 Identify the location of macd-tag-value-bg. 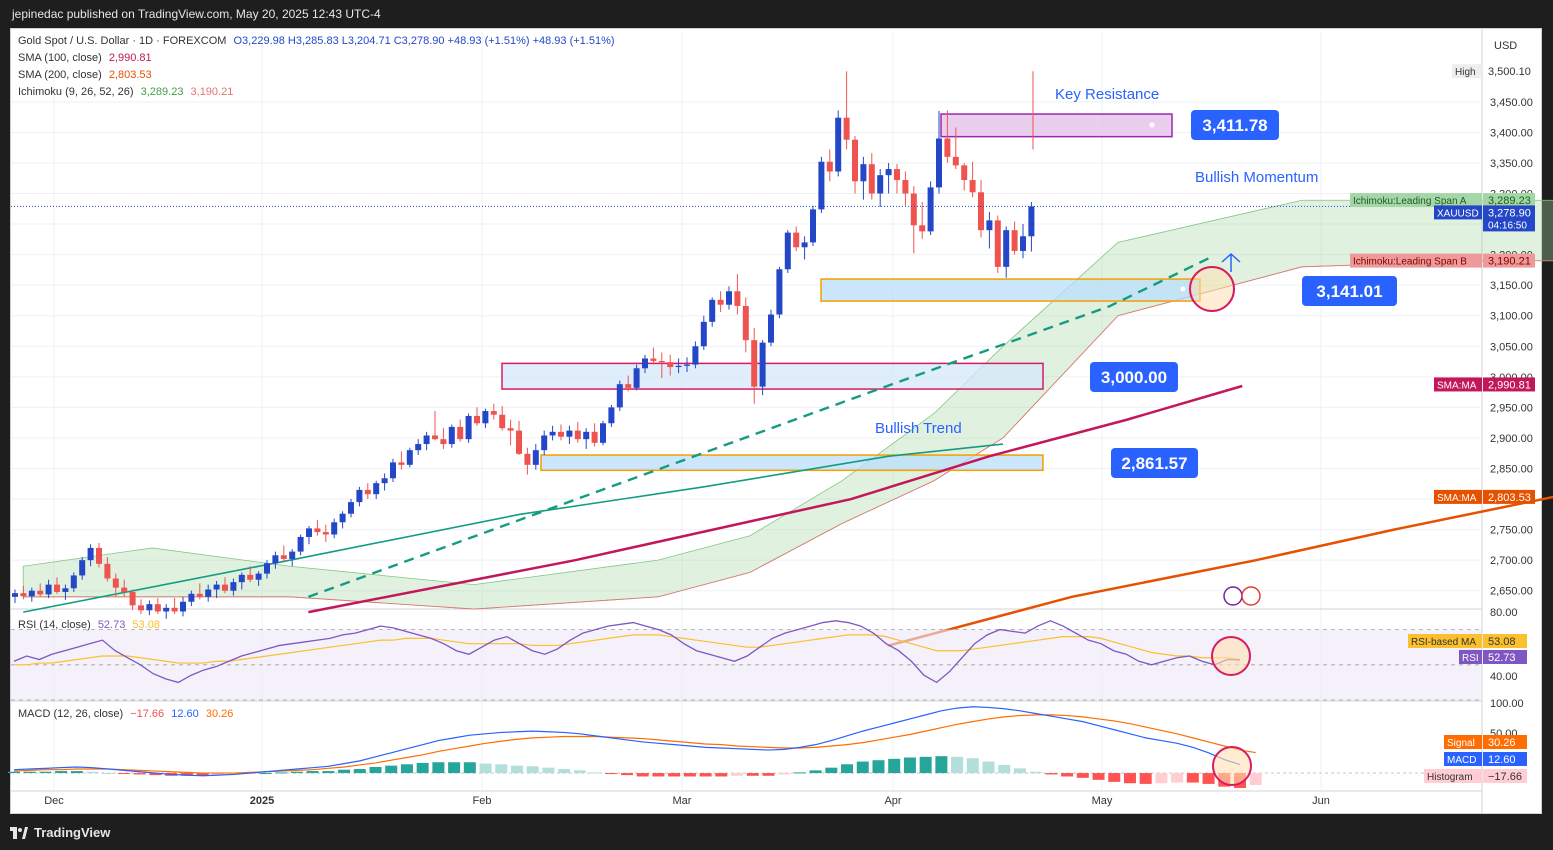
(1505, 776).